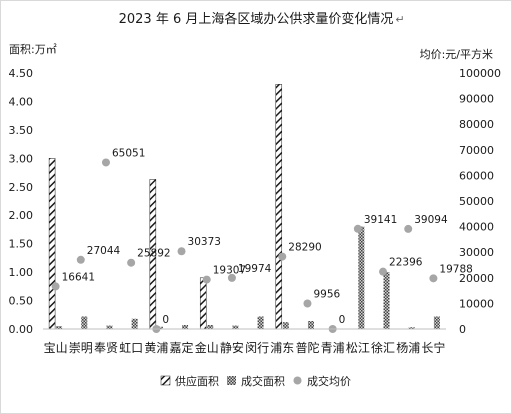 The height and width of the screenshot is (414, 512). Describe the element at coordinates (480, 73) in the screenshot. I see `right-tick-label: 100000` at that location.